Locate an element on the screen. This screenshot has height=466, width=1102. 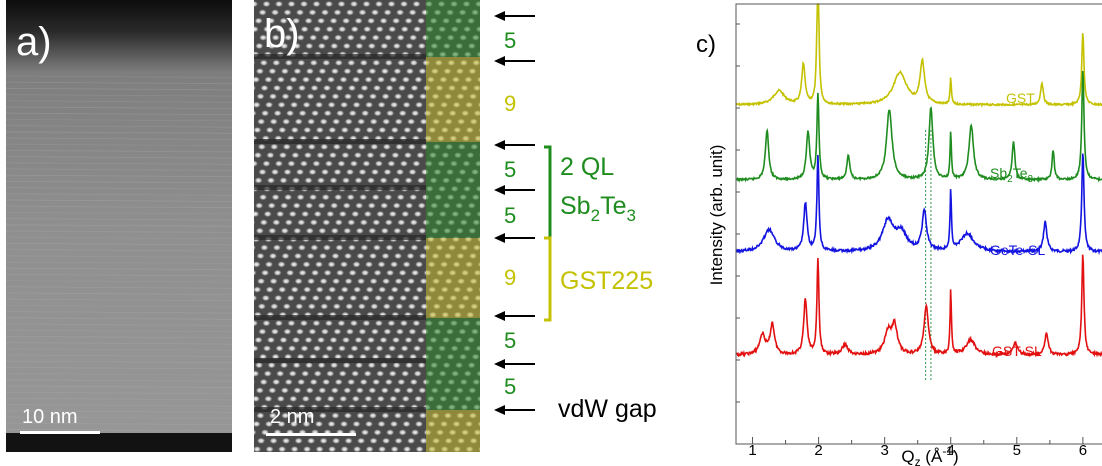
layer-count-1: 9 is located at coordinates (510, 103).